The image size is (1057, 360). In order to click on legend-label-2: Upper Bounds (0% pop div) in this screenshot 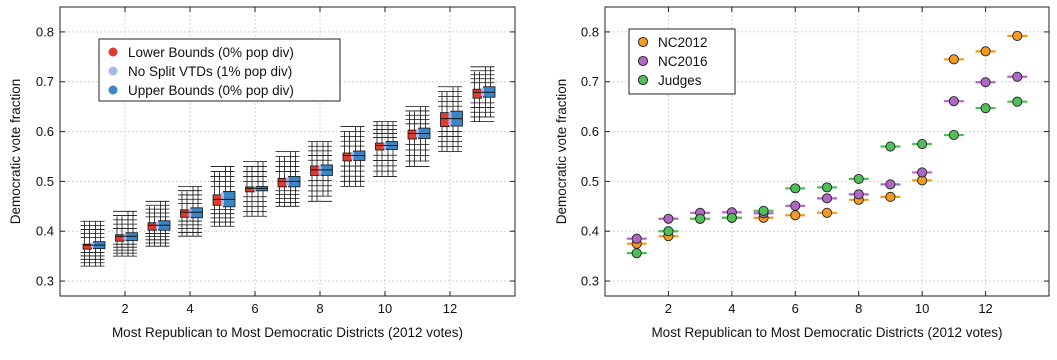, I will do `click(211, 90)`.